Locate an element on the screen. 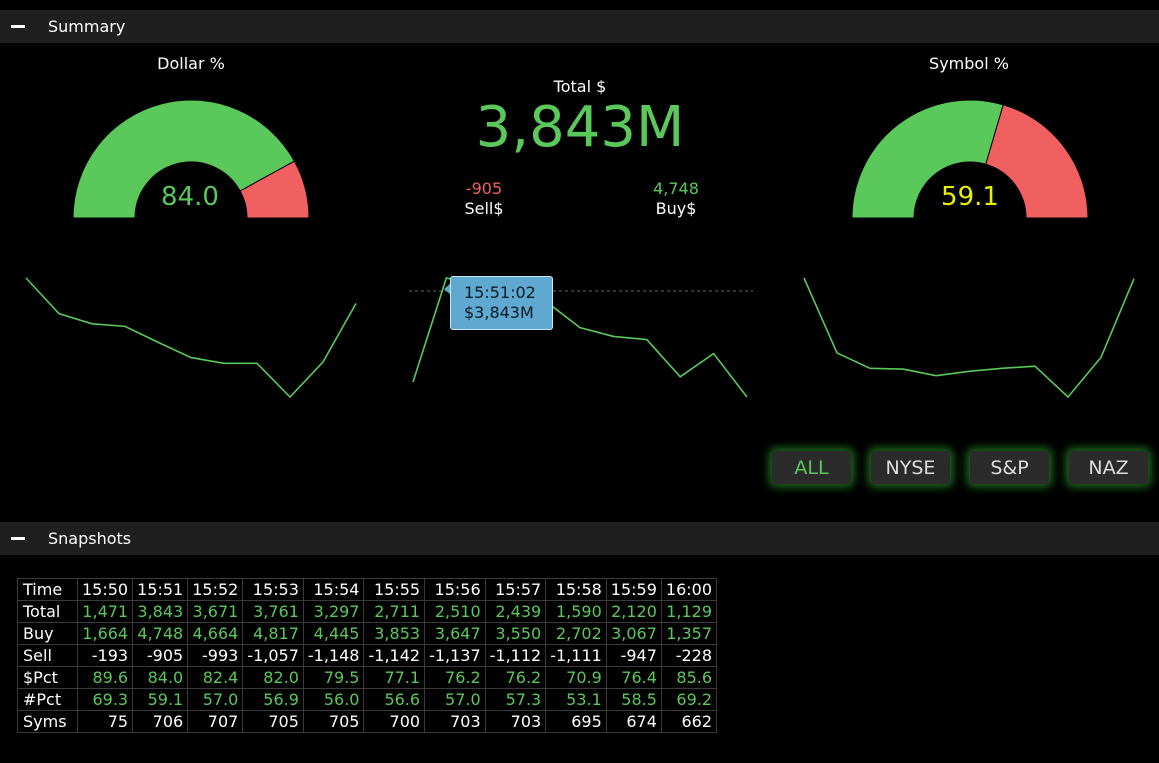  time-cell: 15:57 is located at coordinates (515, 589).